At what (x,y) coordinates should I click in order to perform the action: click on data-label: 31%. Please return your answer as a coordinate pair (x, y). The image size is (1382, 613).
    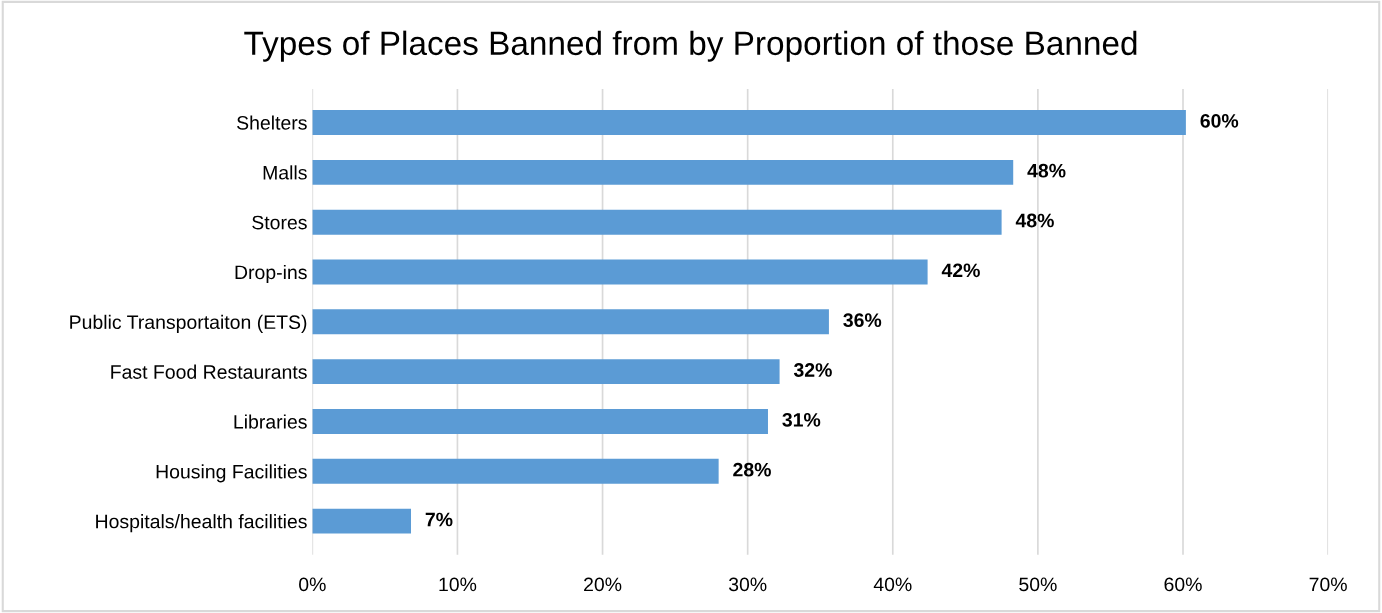
    Looking at the image, I should click on (801, 419).